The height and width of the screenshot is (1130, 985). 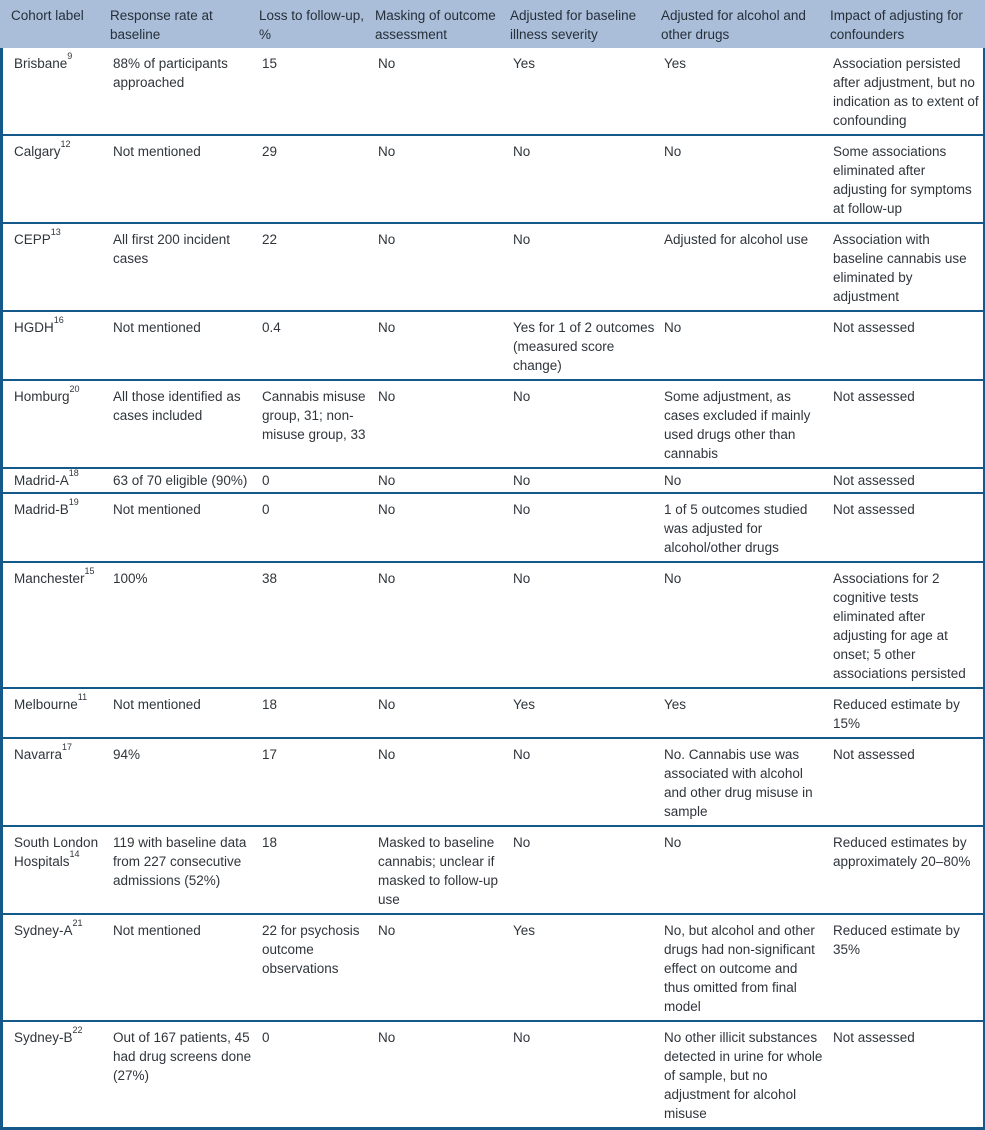 What do you see at coordinates (270, 754) in the screenshot?
I see `cell-loss-to-follow-up: 17` at bounding box center [270, 754].